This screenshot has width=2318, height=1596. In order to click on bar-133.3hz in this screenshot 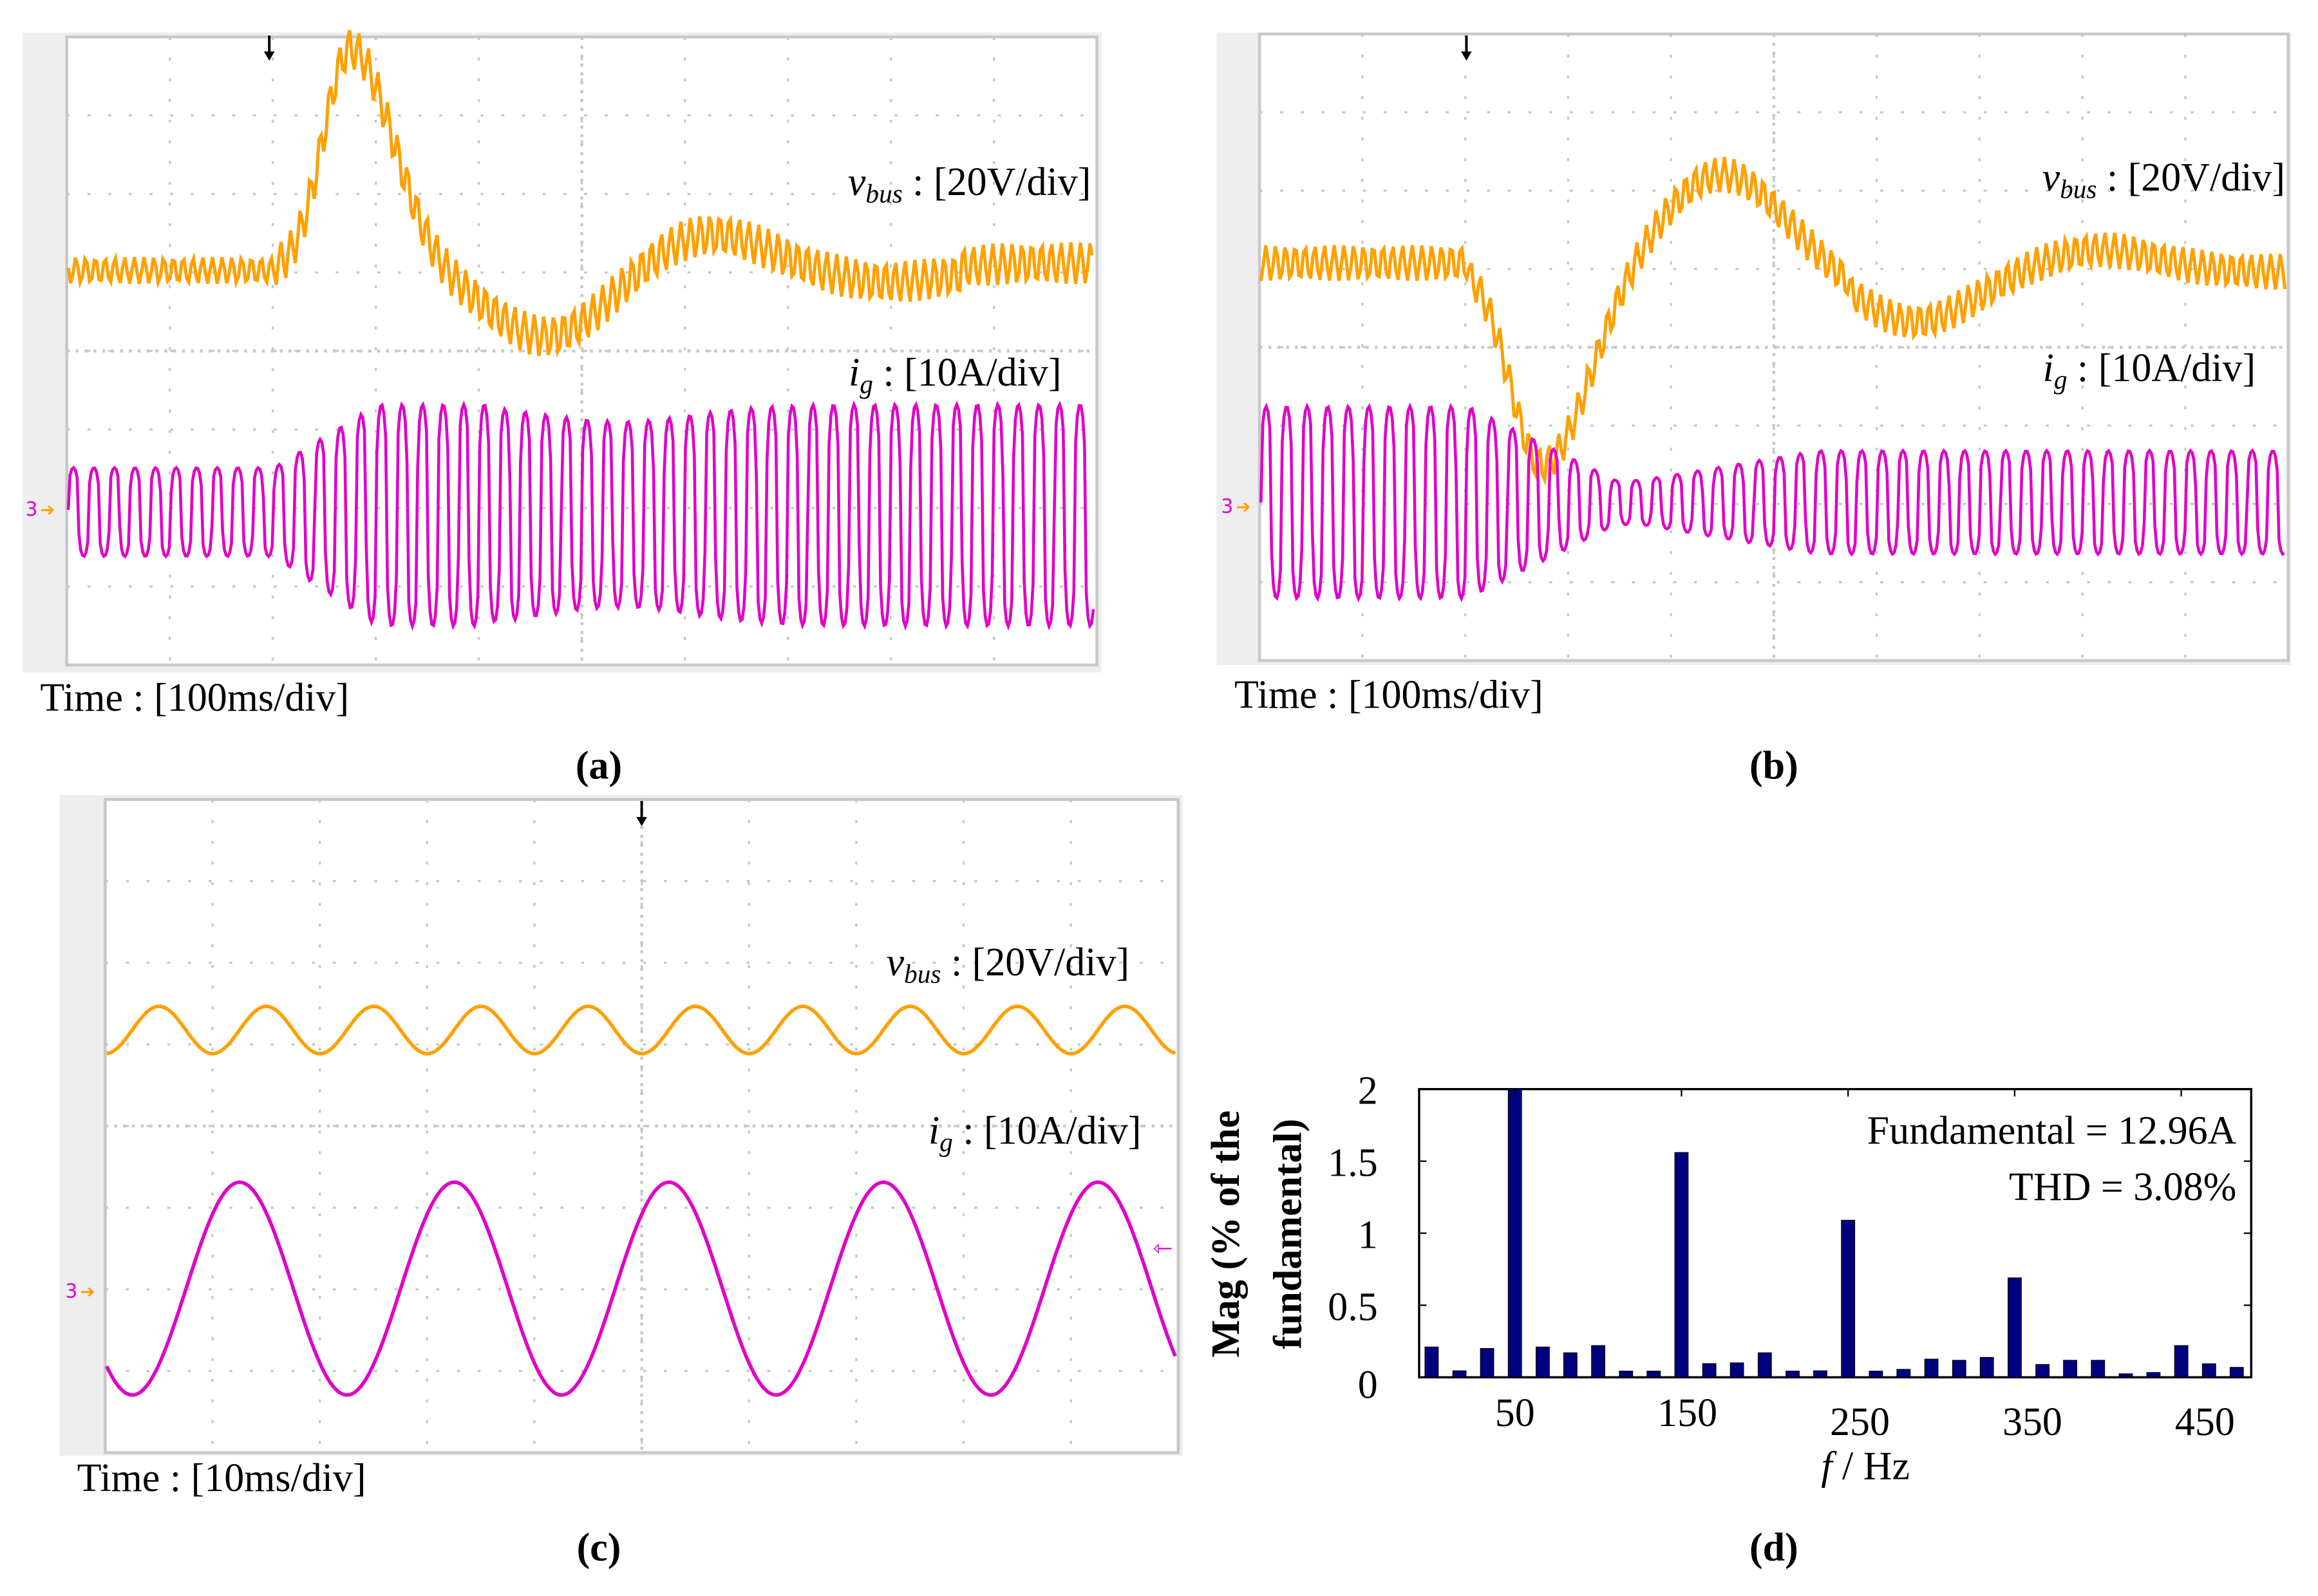, I will do `click(1653, 1374)`.